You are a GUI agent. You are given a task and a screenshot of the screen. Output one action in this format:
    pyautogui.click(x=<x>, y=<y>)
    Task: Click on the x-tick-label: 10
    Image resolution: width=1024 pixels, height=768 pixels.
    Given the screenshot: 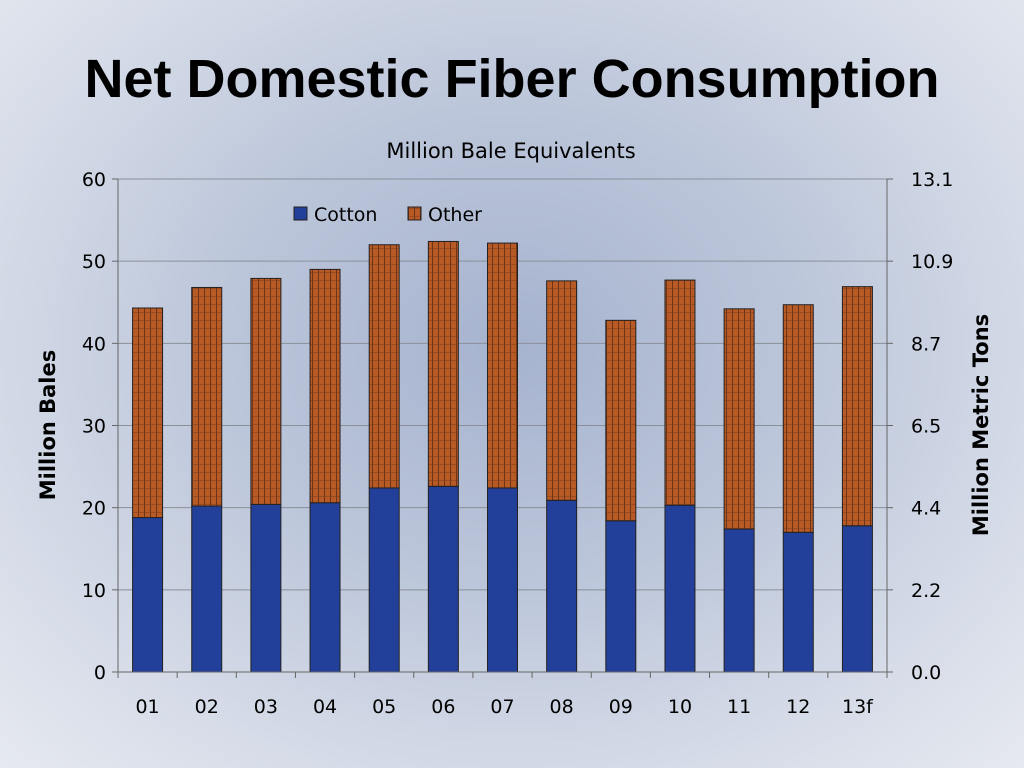 What is the action you would take?
    pyautogui.click(x=680, y=707)
    